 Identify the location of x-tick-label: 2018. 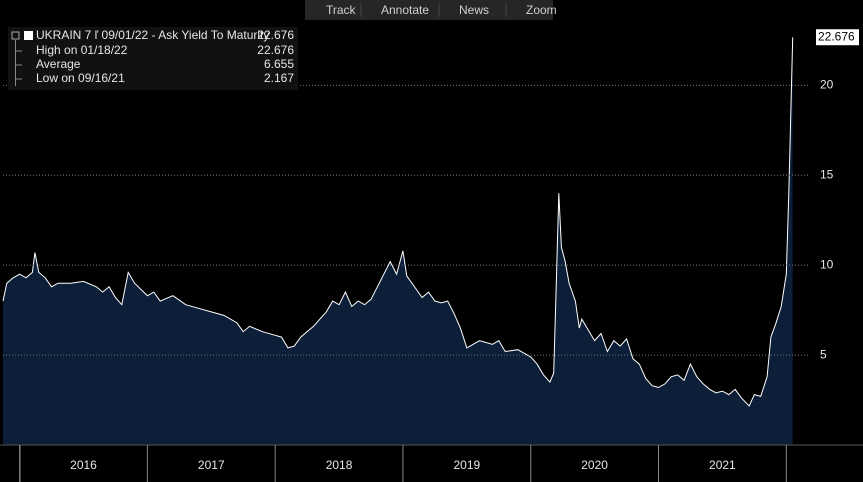
(339, 465).